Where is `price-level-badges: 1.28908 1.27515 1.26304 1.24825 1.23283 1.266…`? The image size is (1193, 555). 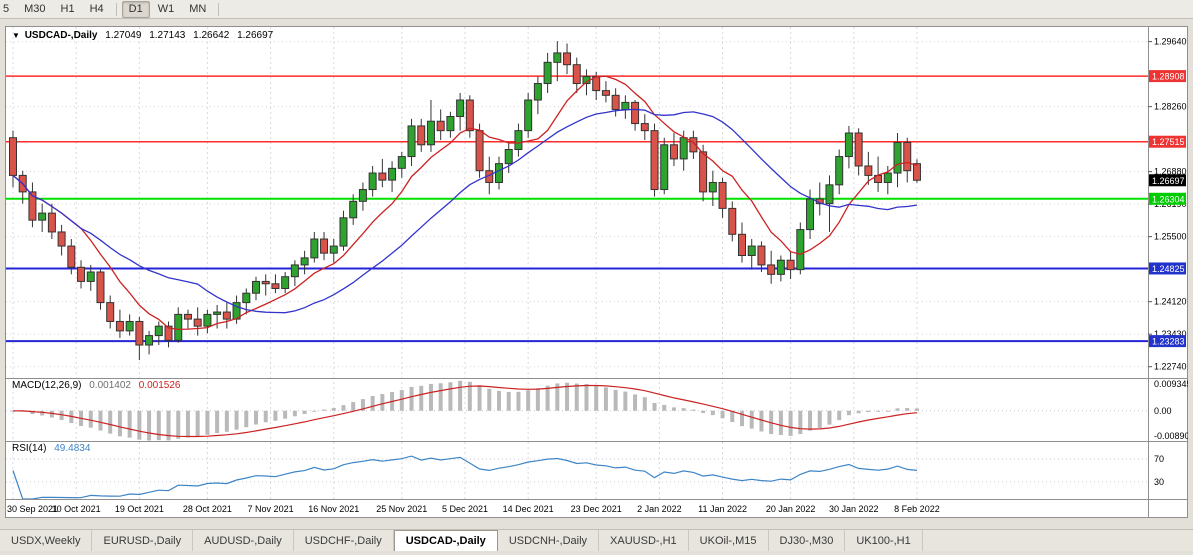 price-level-badges: 1.28908 1.27515 1.26304 1.24825 1.23283 1.266… is located at coordinates (1167, 209).